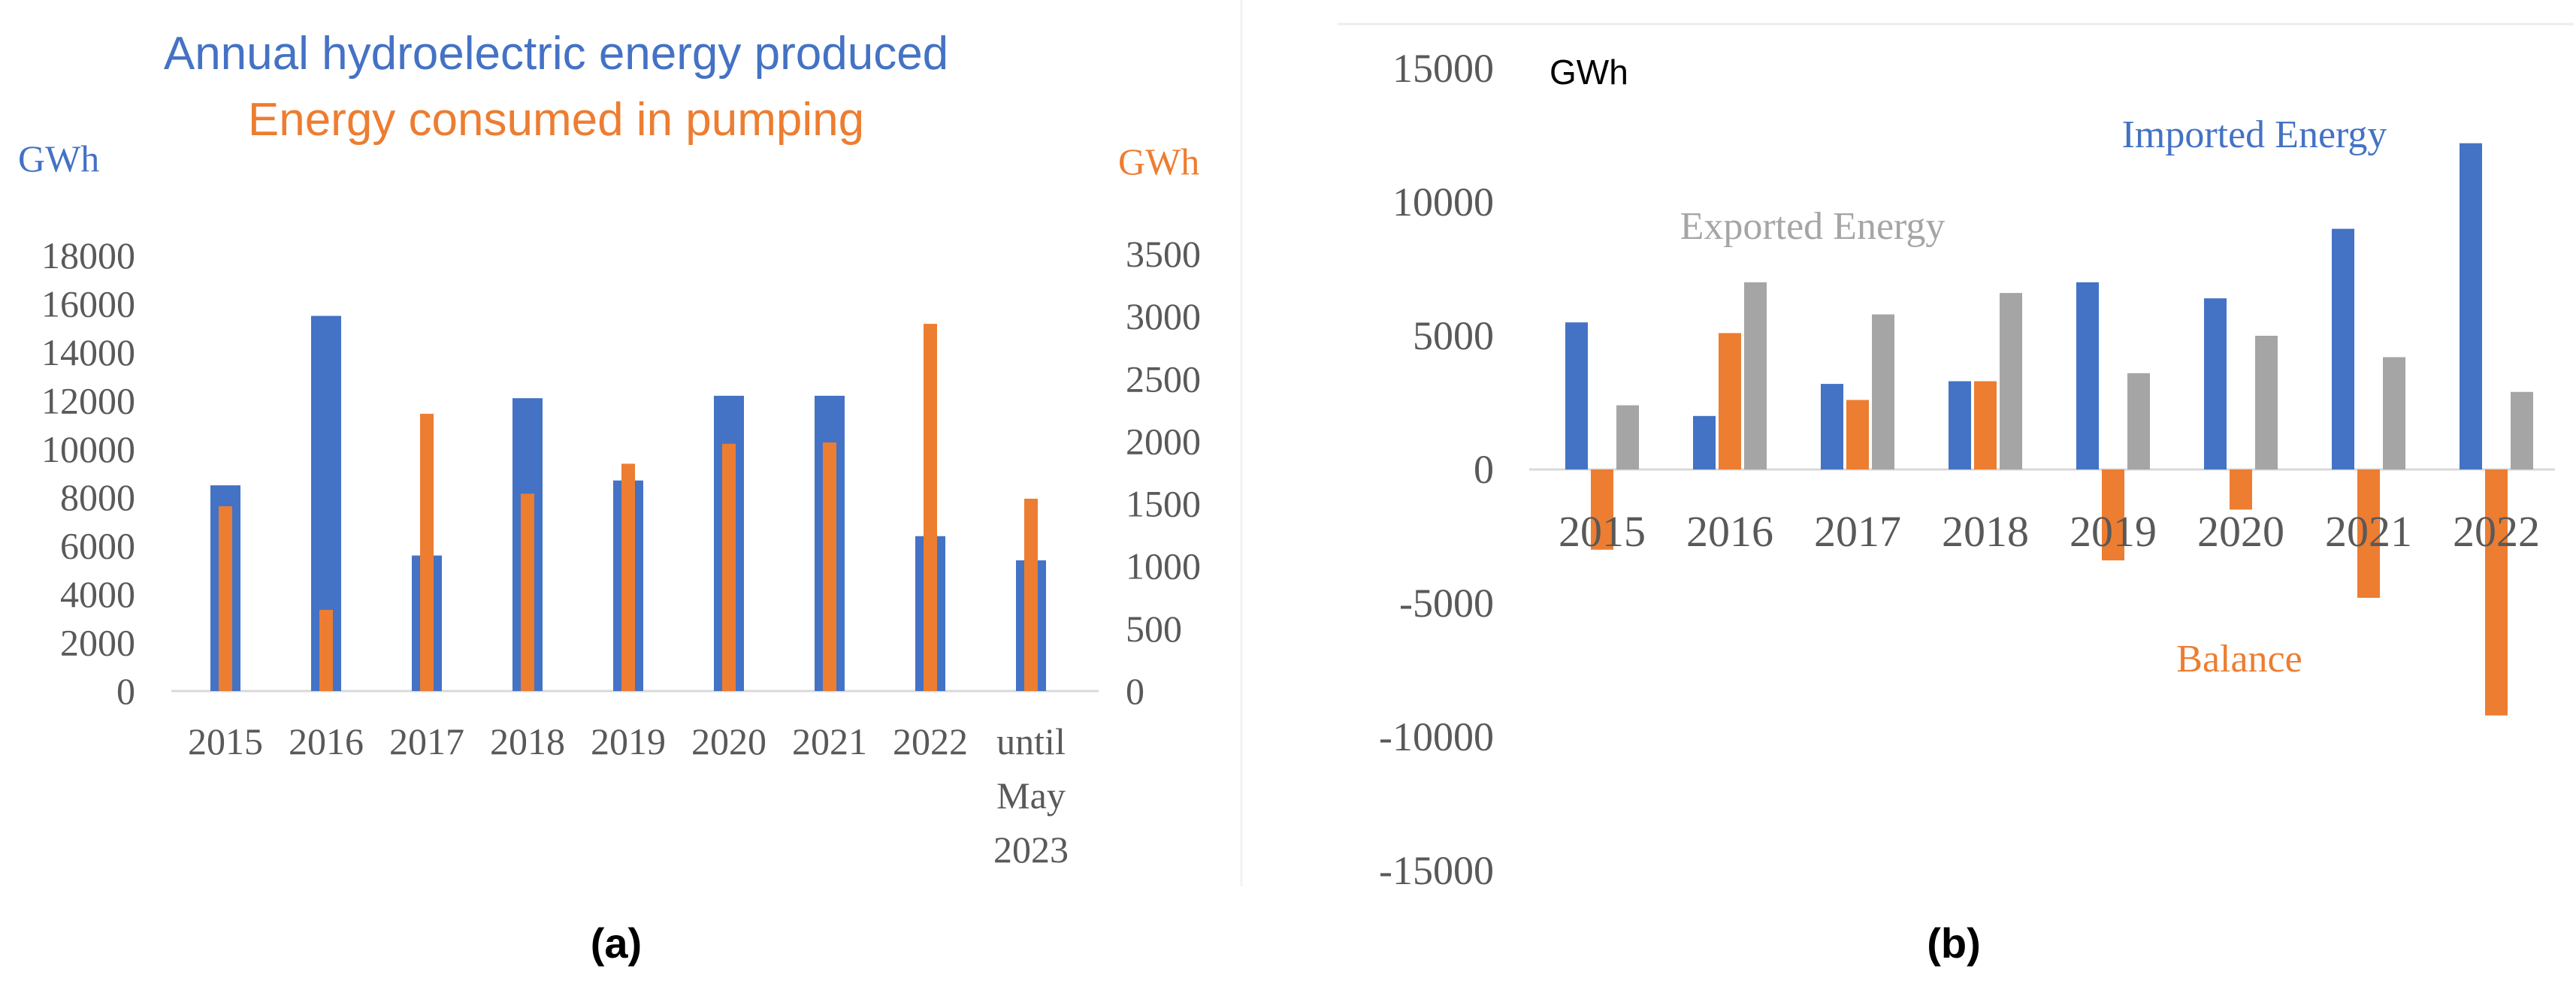 This screenshot has width=2576, height=981. I want to click on chart-a-category-8-line-0: until, so click(1031, 741).